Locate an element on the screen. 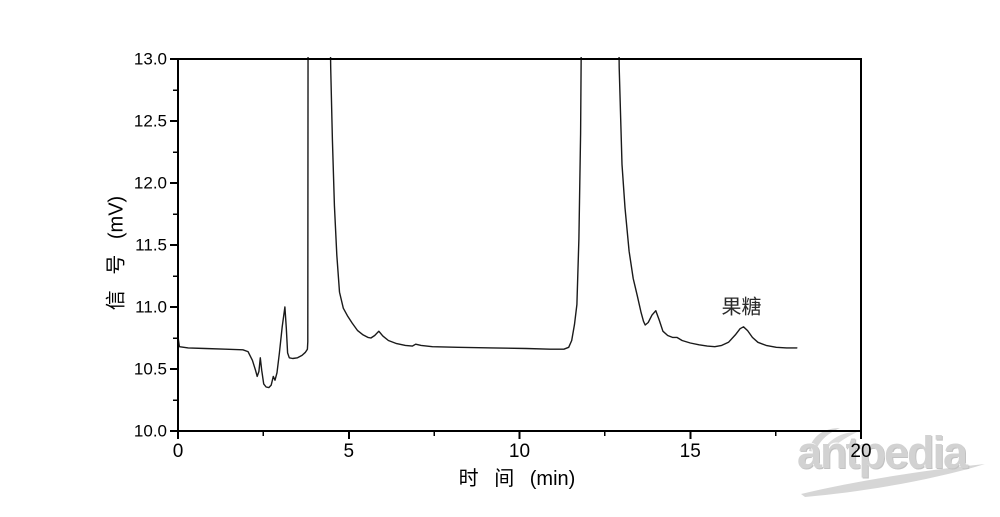  watermark-graphics is located at coordinates (893, 462).